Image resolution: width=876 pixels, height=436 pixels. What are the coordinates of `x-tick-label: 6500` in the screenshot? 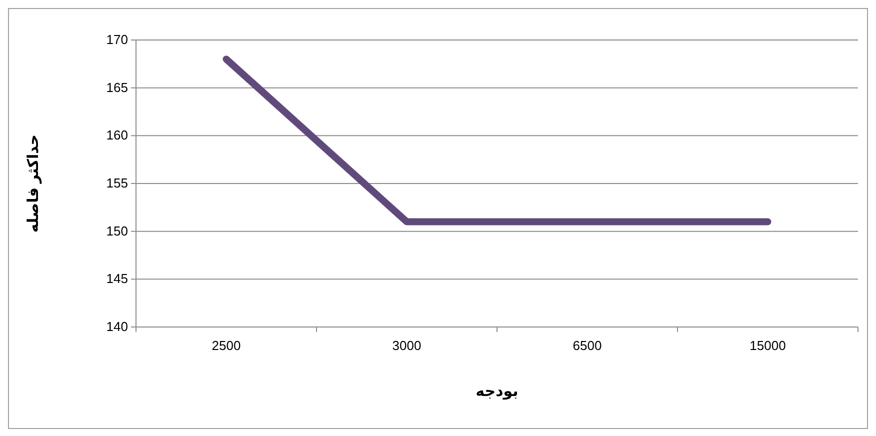 It's located at (587, 345).